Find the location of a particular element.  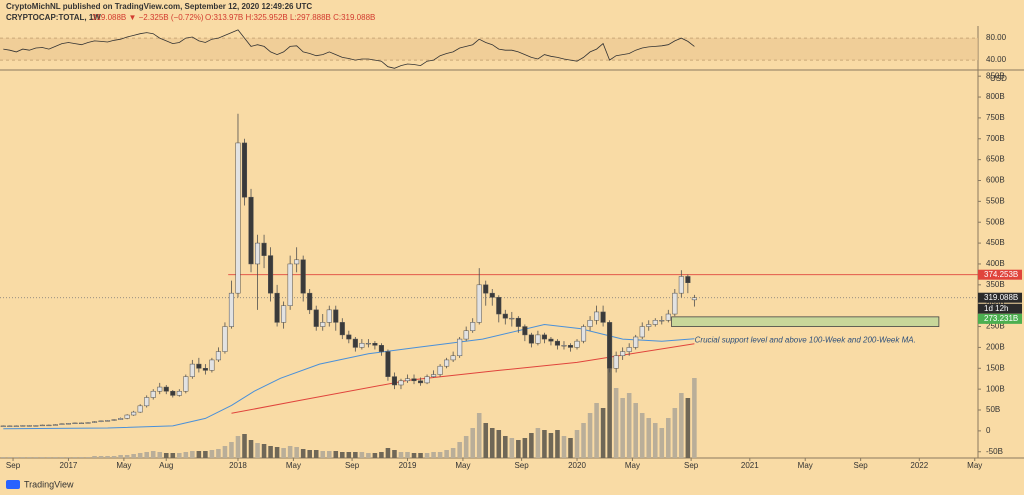

resistance-tag: 374.253B is located at coordinates (1001, 274).